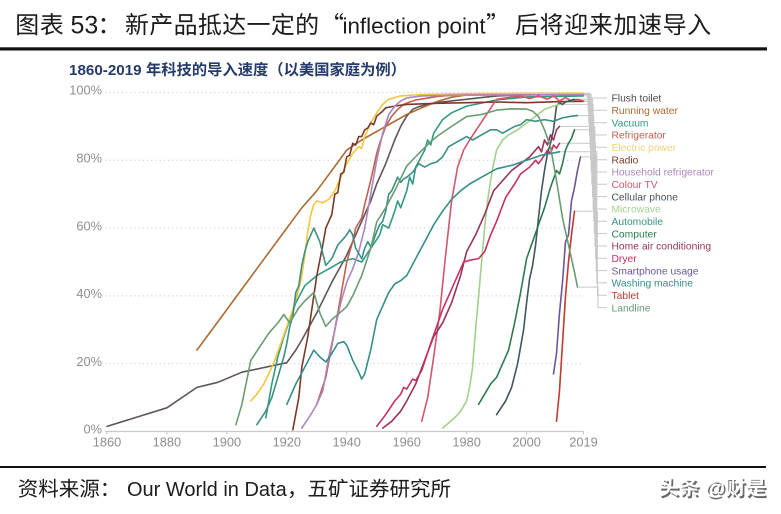  Describe the element at coordinates (107, 442) in the screenshot. I see `svg-text: 1860` at that location.